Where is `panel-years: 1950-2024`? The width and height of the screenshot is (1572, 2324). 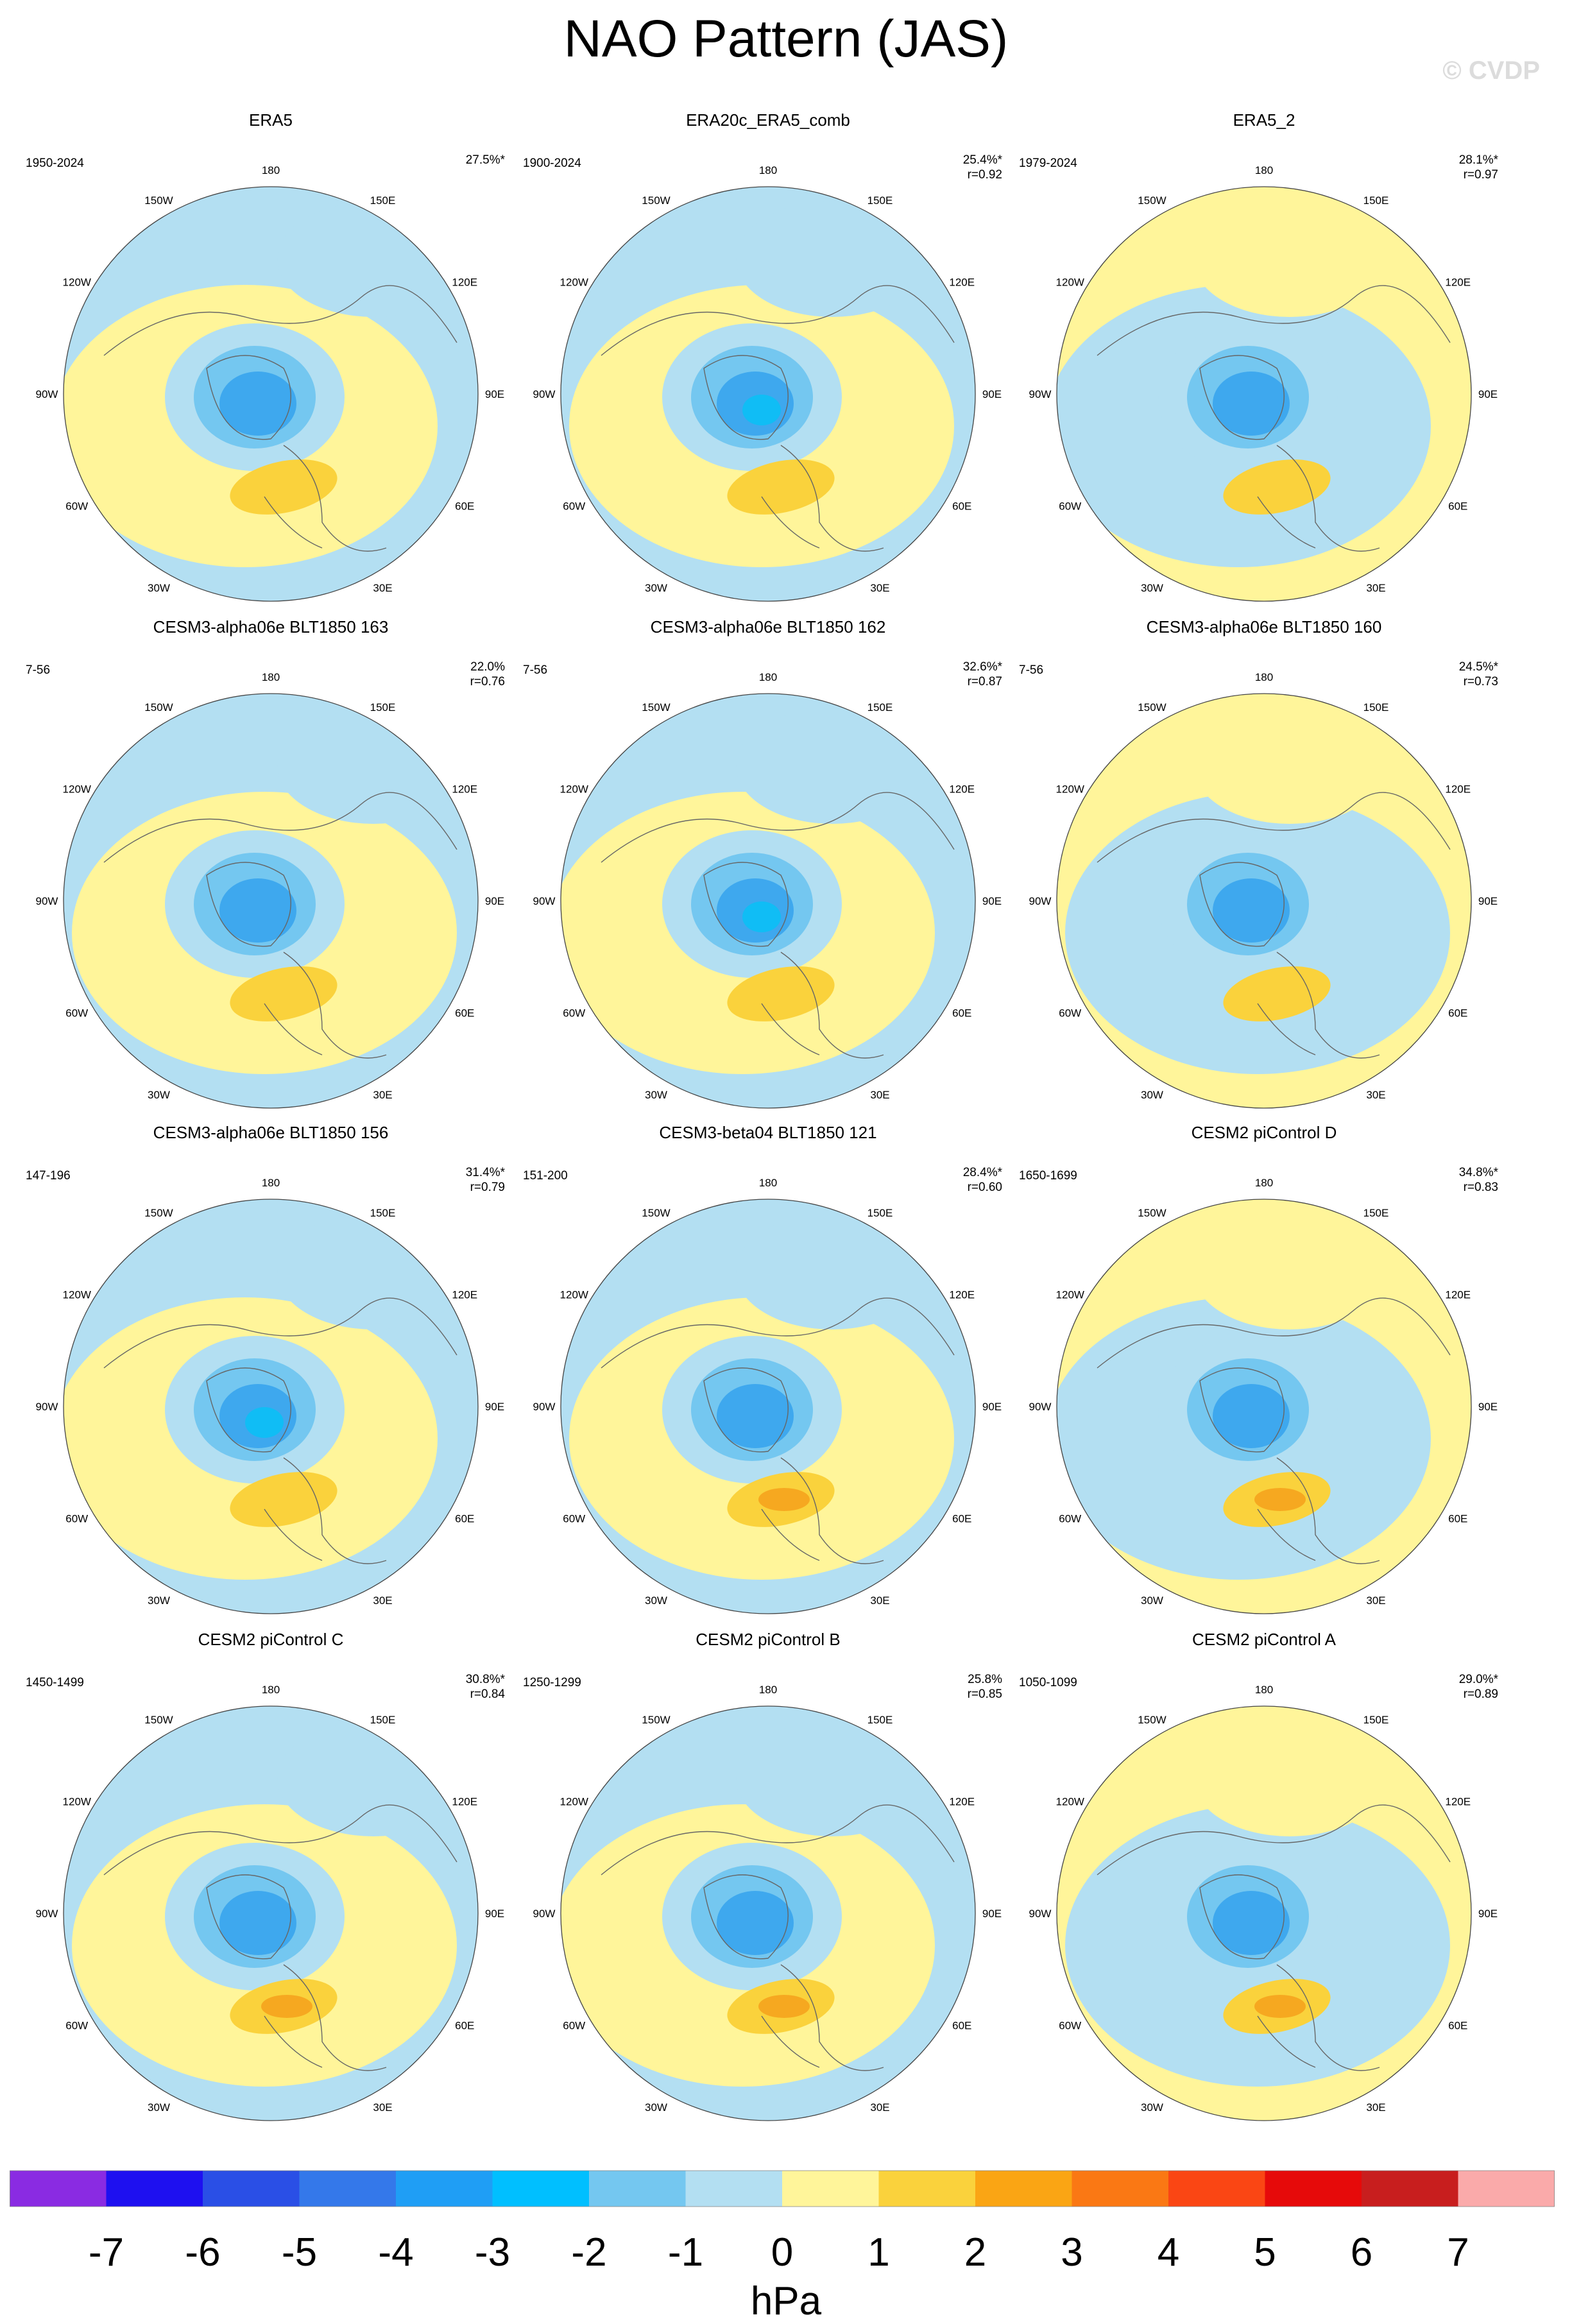 panel-years: 1950-2024 is located at coordinates (55, 163).